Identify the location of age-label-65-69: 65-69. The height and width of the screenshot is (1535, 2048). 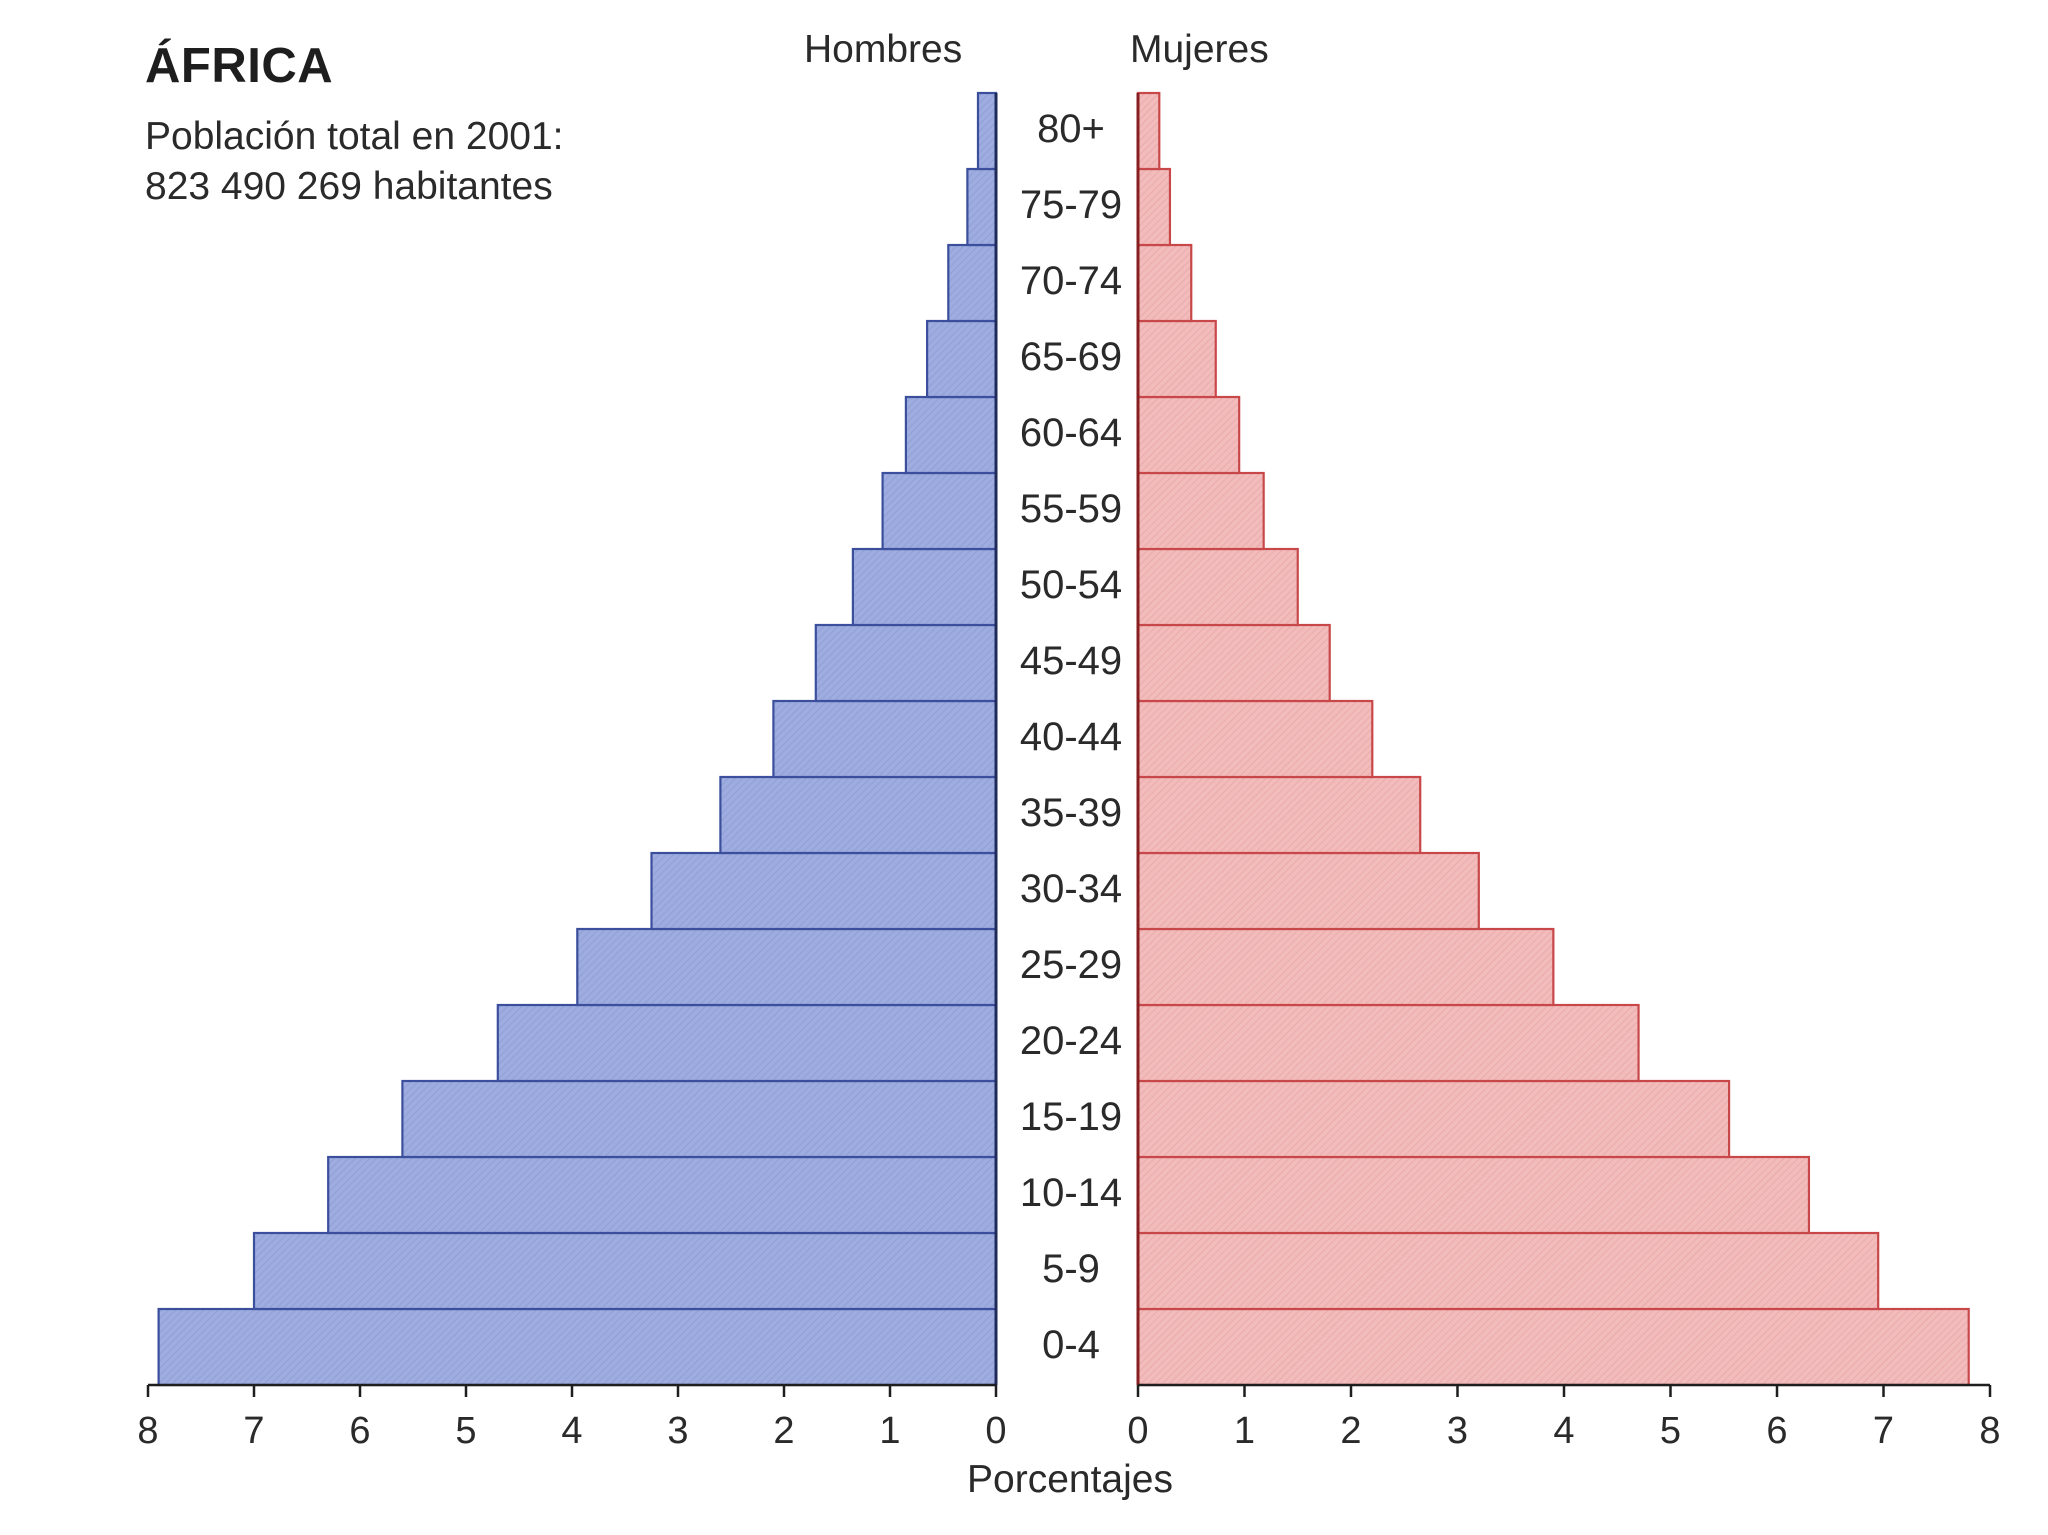
(1071, 357).